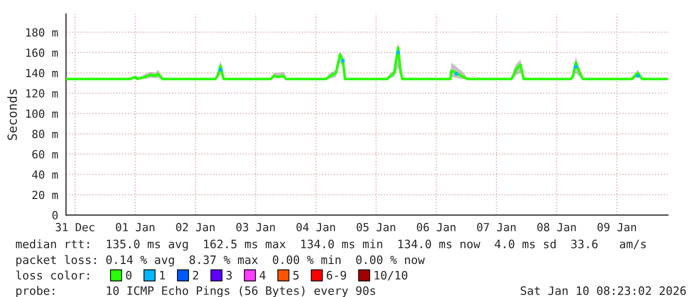  What do you see at coordinates (436, 227) in the screenshot?
I see `x-tick-label: 06 Jan` at bounding box center [436, 227].